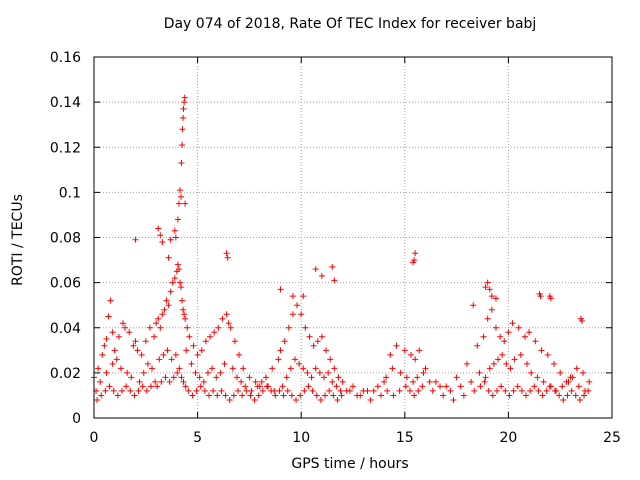 This screenshot has height=480, width=640. What do you see at coordinates (65, 148) in the screenshot?
I see `y-tick-label: 0.12` at bounding box center [65, 148].